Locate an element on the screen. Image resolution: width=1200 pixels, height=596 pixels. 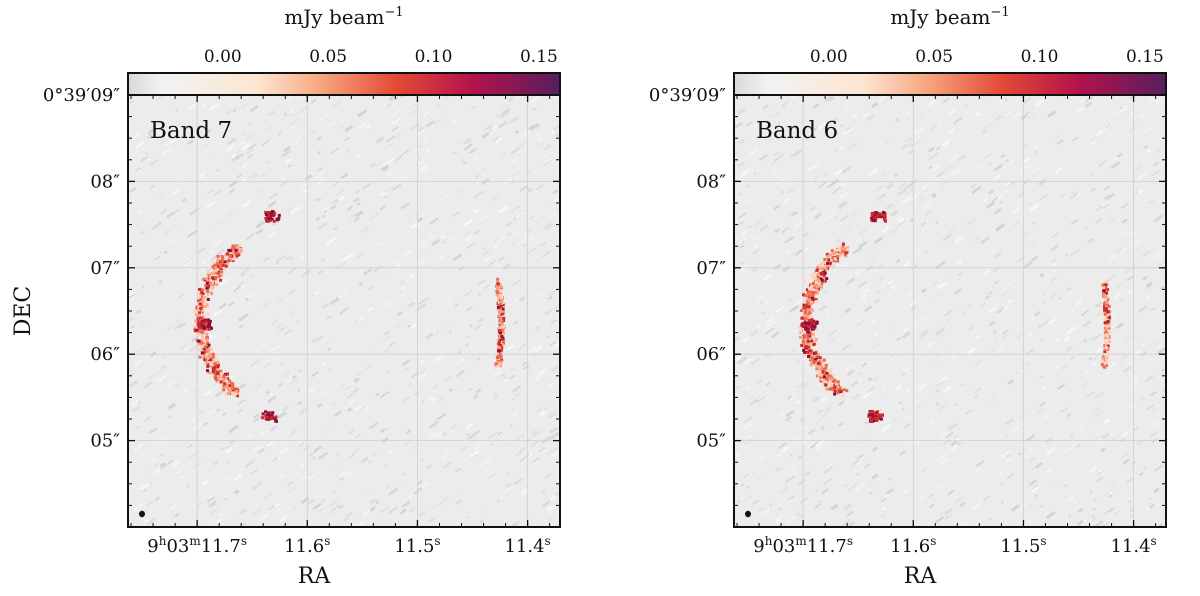
y-axis-label: DEC is located at coordinates (23, 311).